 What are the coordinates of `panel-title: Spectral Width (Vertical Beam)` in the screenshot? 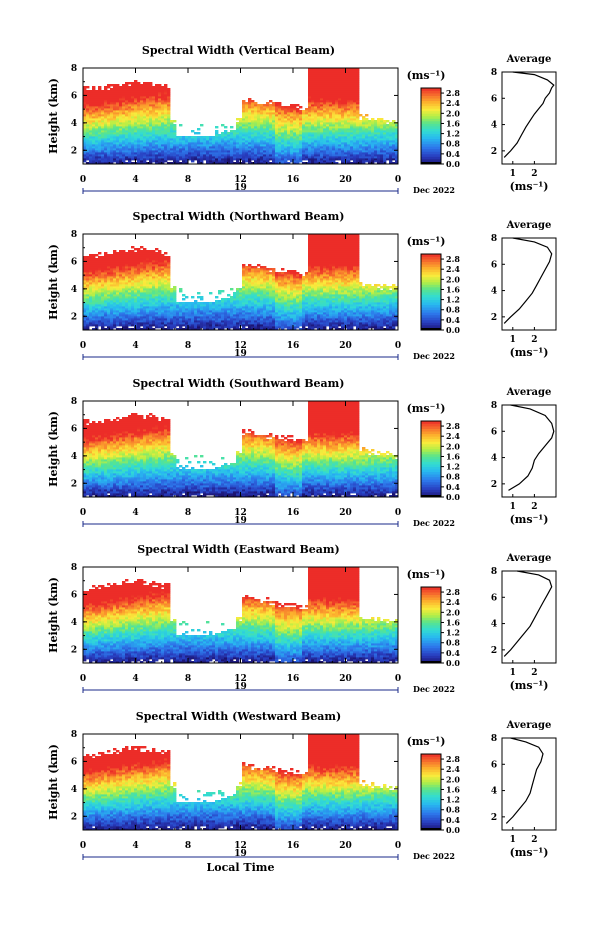 It's located at (238, 50).